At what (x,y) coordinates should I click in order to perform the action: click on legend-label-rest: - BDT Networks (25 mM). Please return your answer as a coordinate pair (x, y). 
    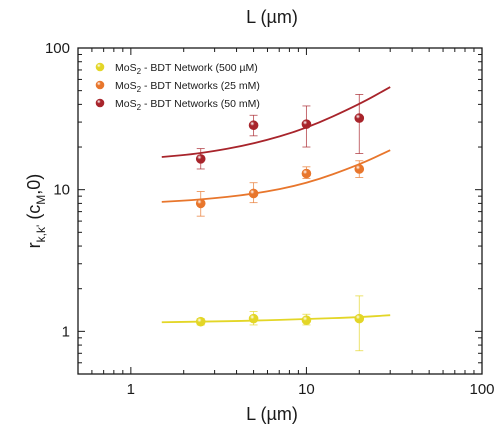
    Looking at the image, I should click on (200, 86).